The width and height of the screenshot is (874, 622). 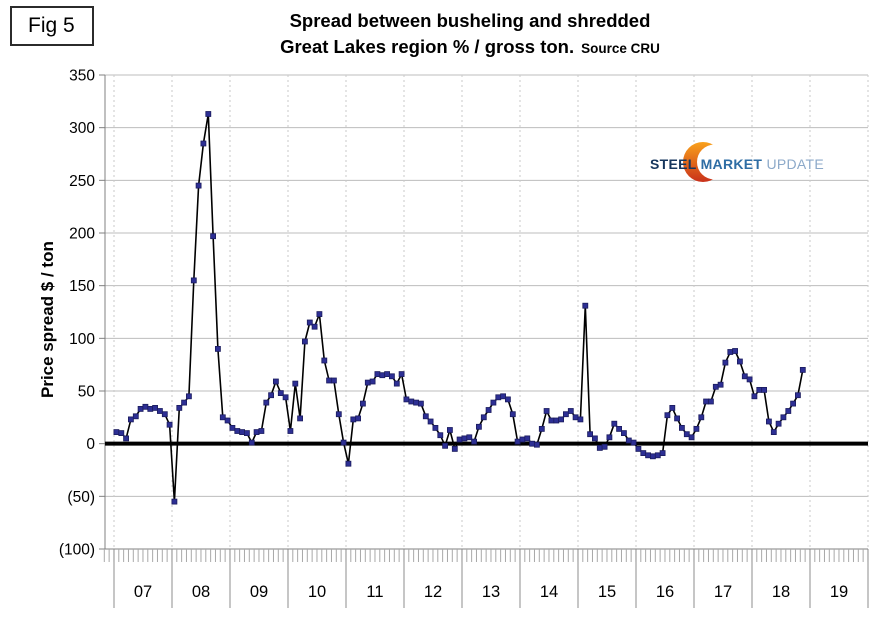 I want to click on figure-label-box: Fig 5, so click(x=52, y=26).